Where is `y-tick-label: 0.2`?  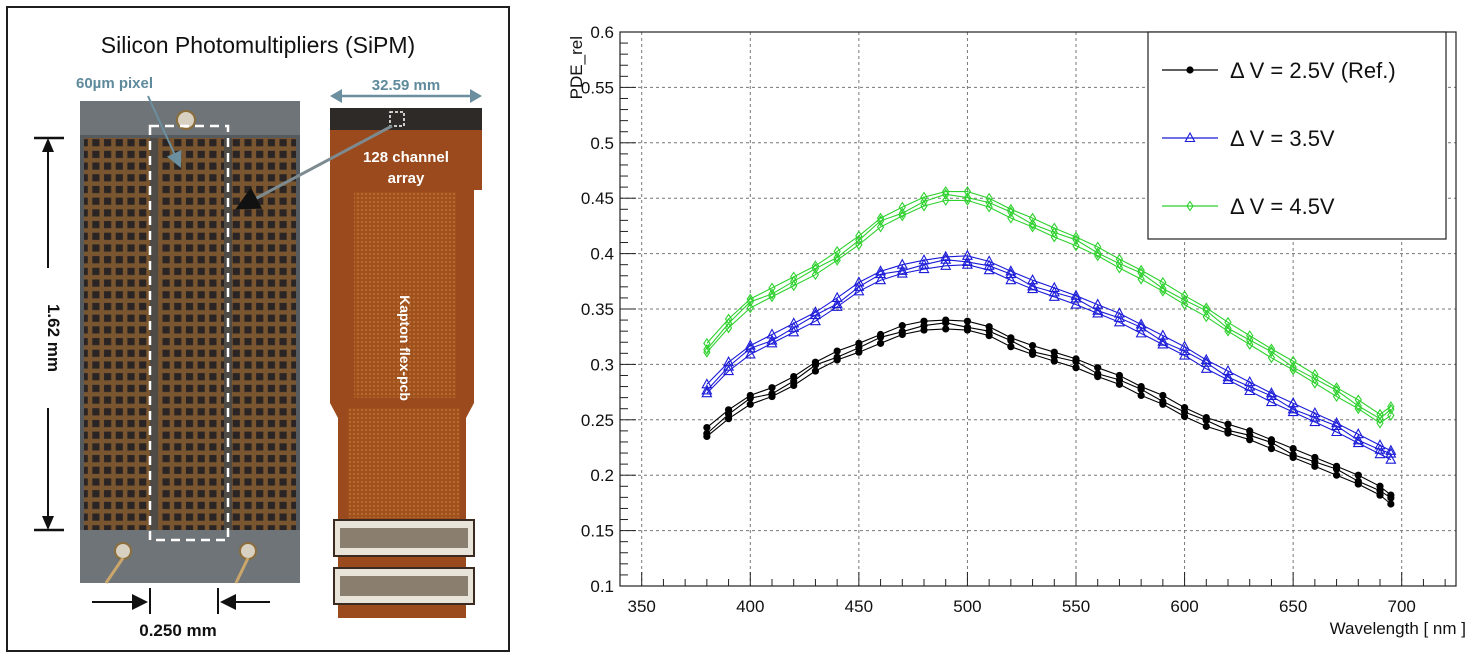
y-tick-label: 0.2 is located at coordinates (602, 475).